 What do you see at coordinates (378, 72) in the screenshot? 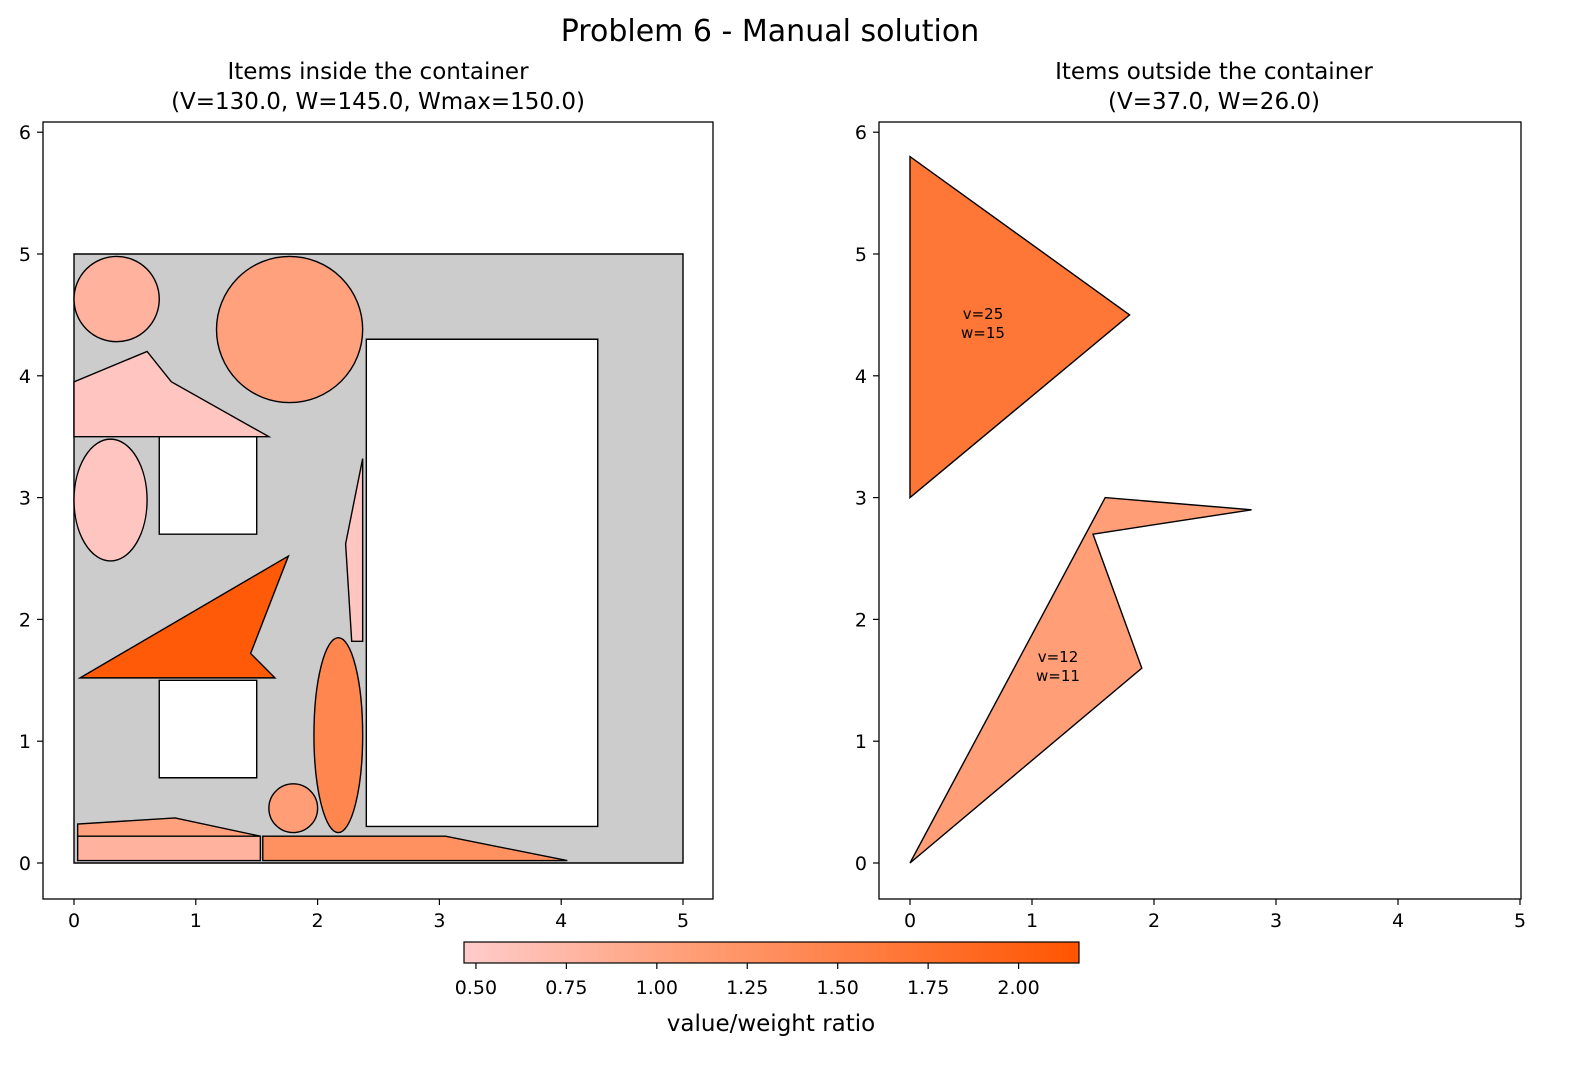
I see `left-panel-title-line1: Items inside the container` at bounding box center [378, 72].